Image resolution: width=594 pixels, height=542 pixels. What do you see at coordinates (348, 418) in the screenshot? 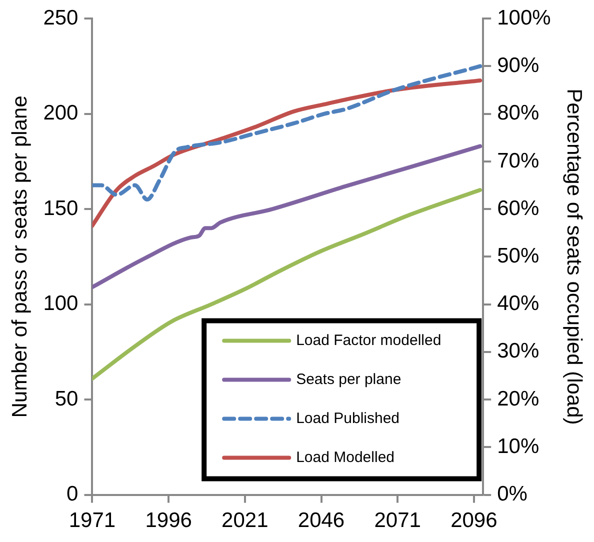
I see `legend-label: Load Published` at bounding box center [348, 418].